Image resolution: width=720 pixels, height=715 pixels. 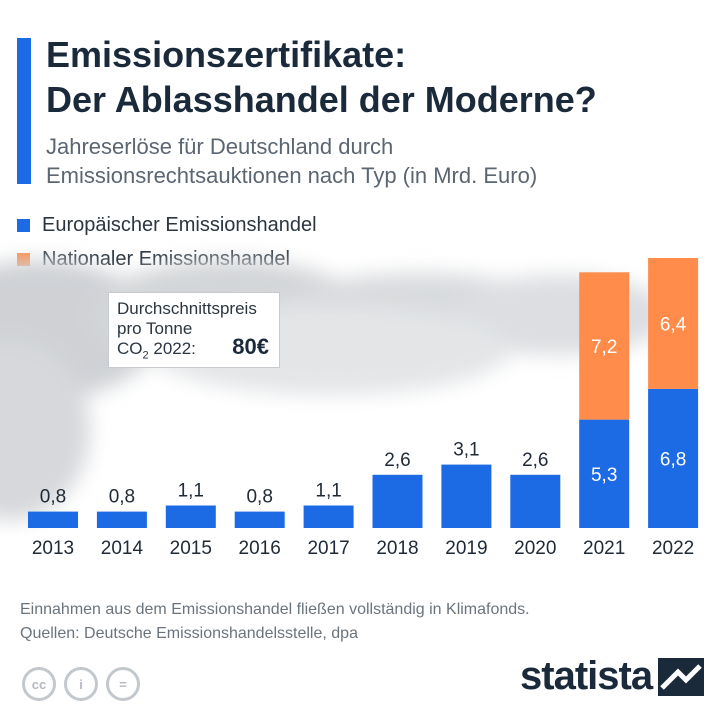 I want to click on bar-european-2018, so click(x=397, y=501).